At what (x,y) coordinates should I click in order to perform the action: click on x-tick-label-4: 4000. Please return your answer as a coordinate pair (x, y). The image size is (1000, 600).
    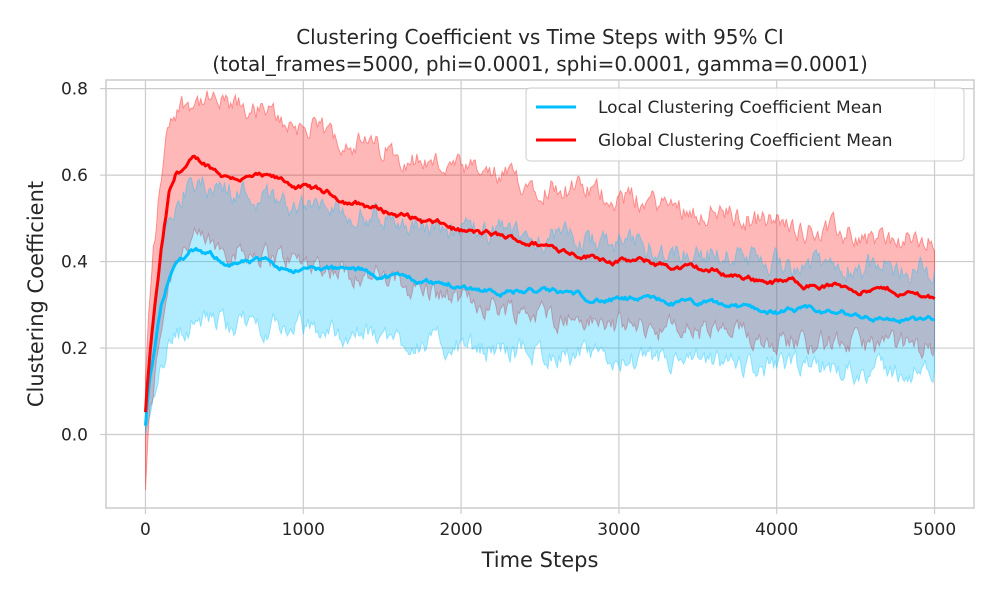
    Looking at the image, I should click on (776, 530).